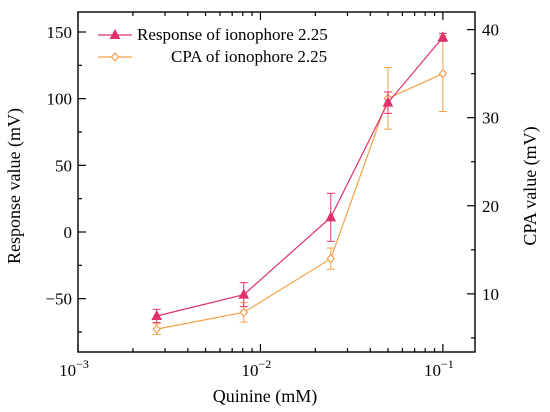  Describe the element at coordinates (265, 396) in the screenshot. I see `x-axis-label: Quinine (mM)` at that location.